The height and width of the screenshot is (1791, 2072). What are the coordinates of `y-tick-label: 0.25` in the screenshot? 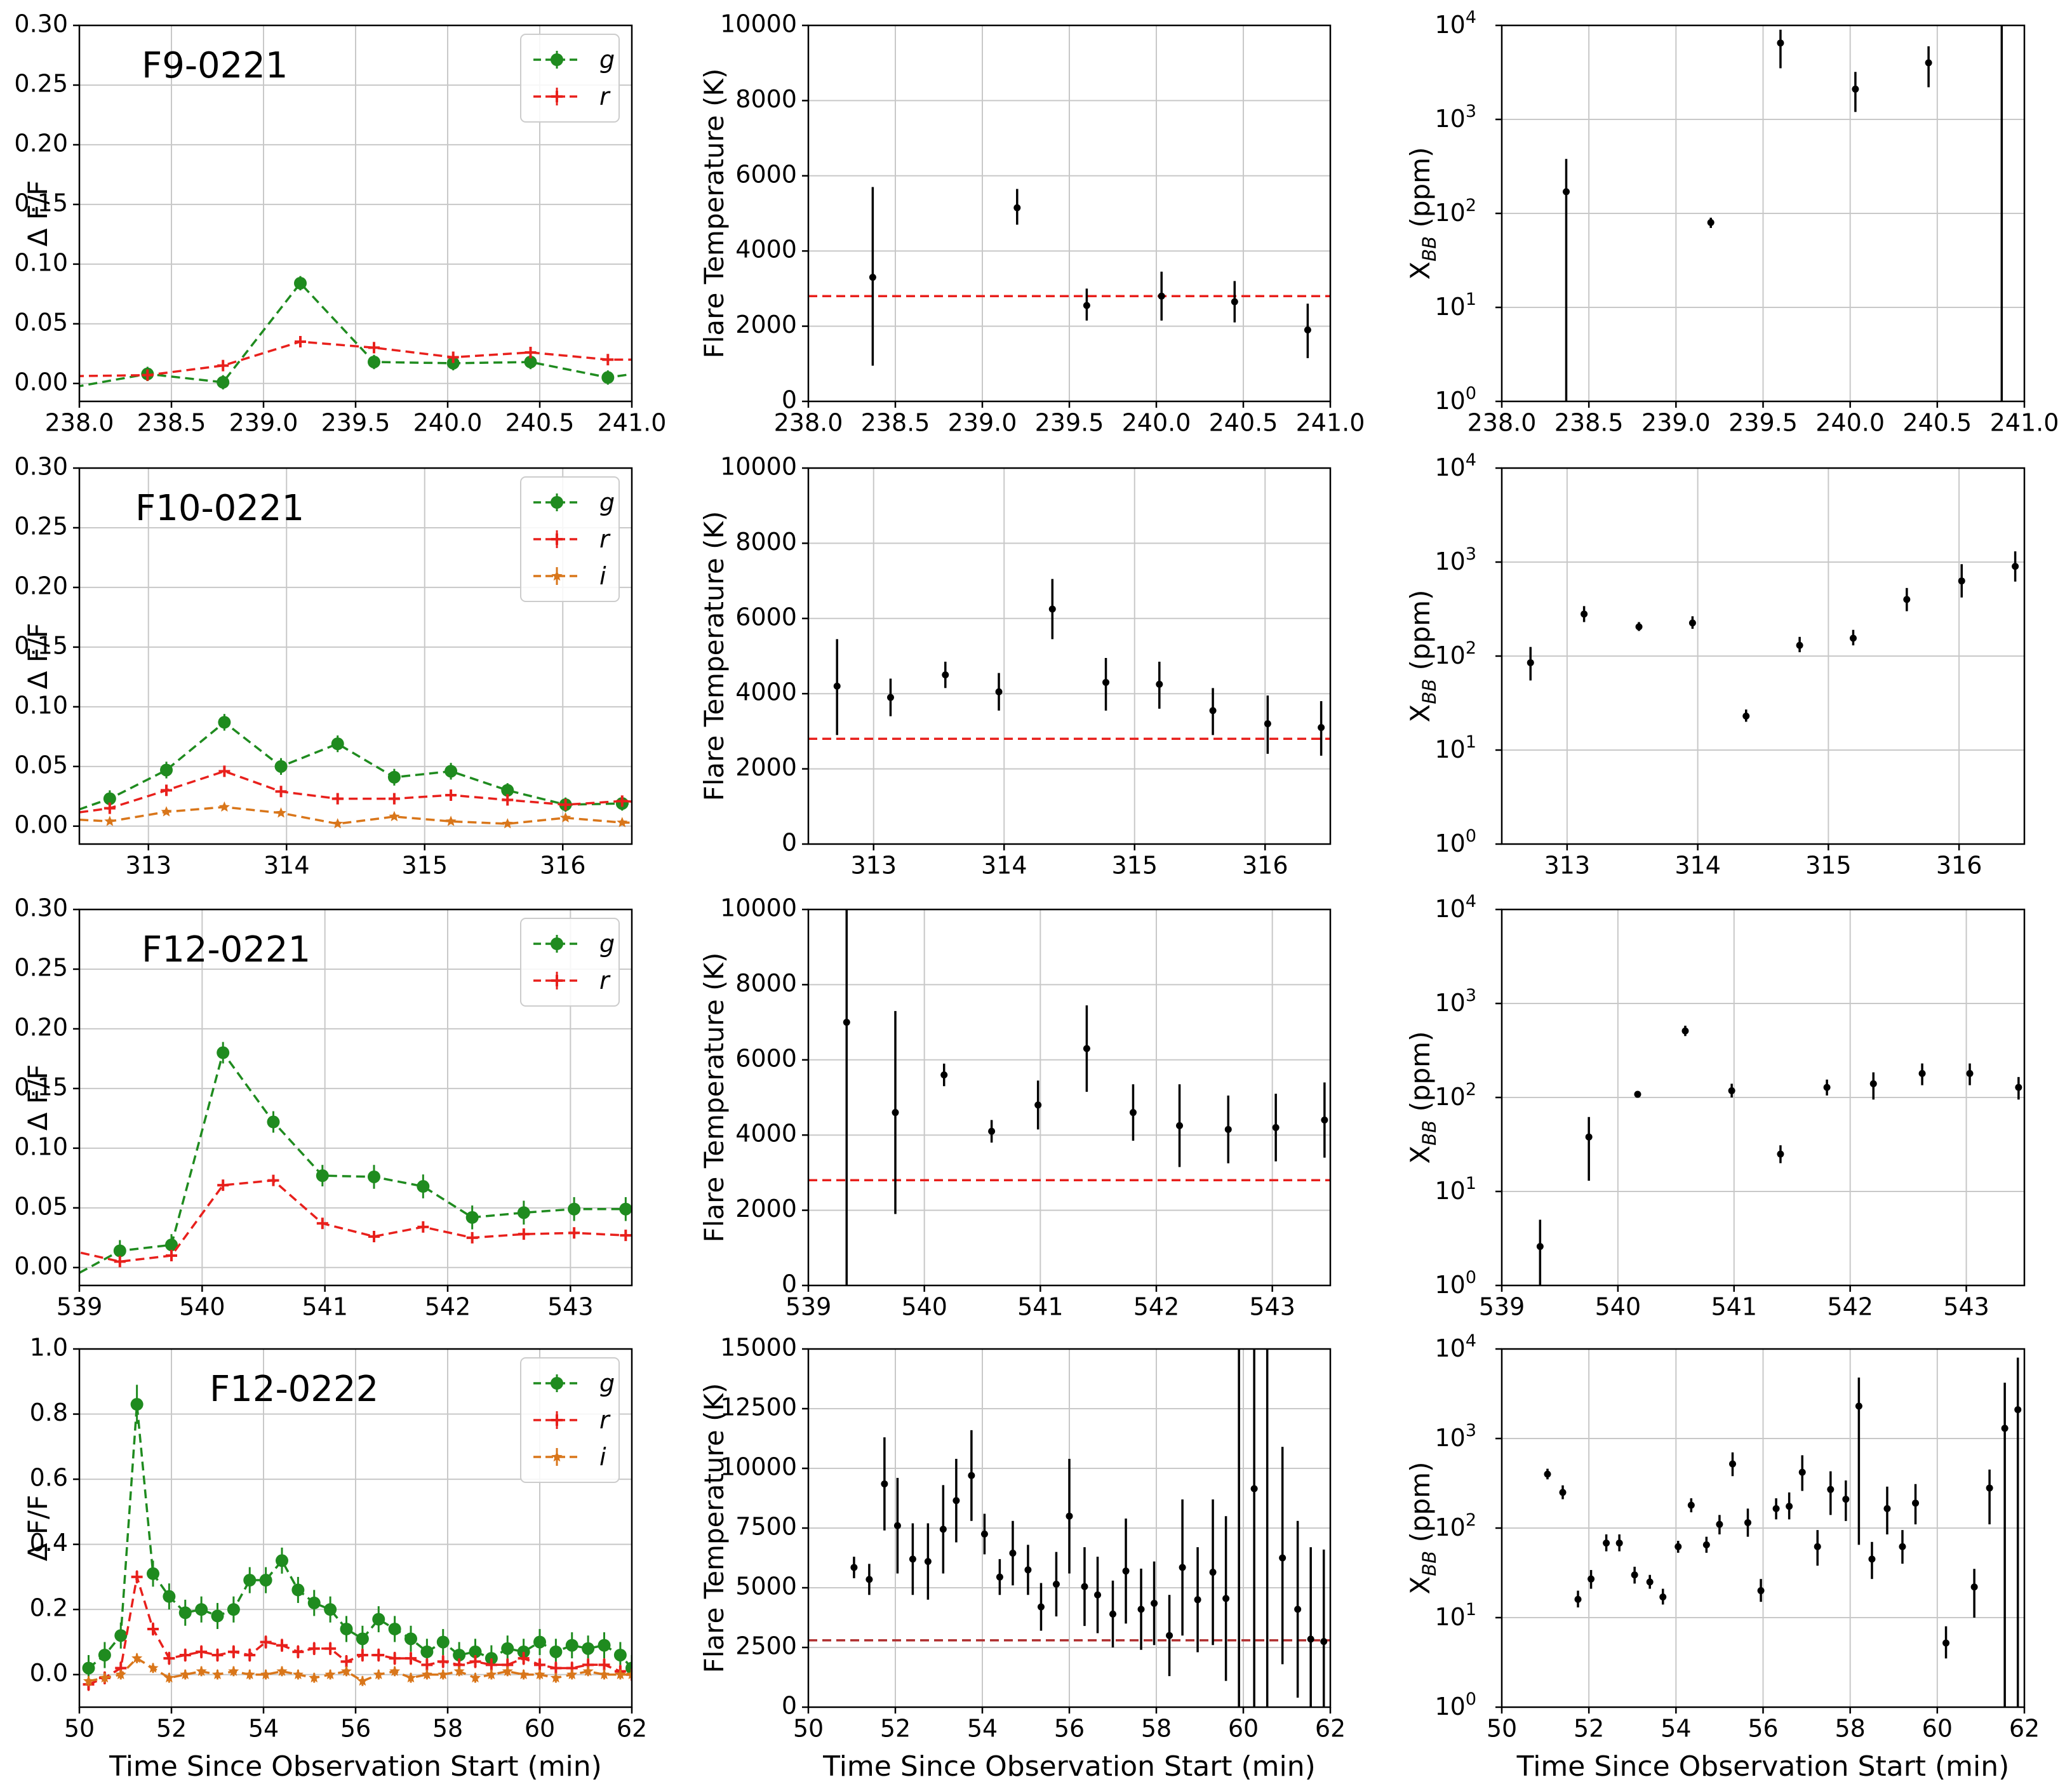 It's located at (41, 967).